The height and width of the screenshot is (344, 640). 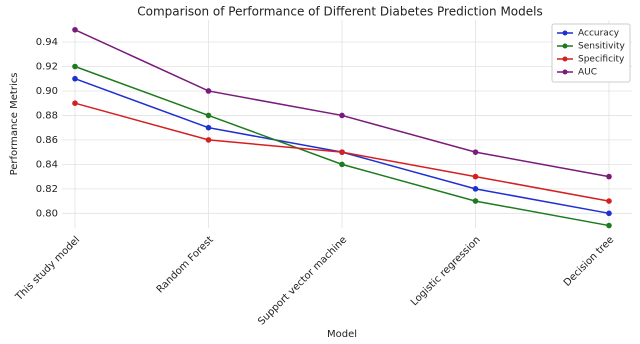 What do you see at coordinates (14, 124) in the screenshot?
I see `y-axis-label: Performance Metrics` at bounding box center [14, 124].